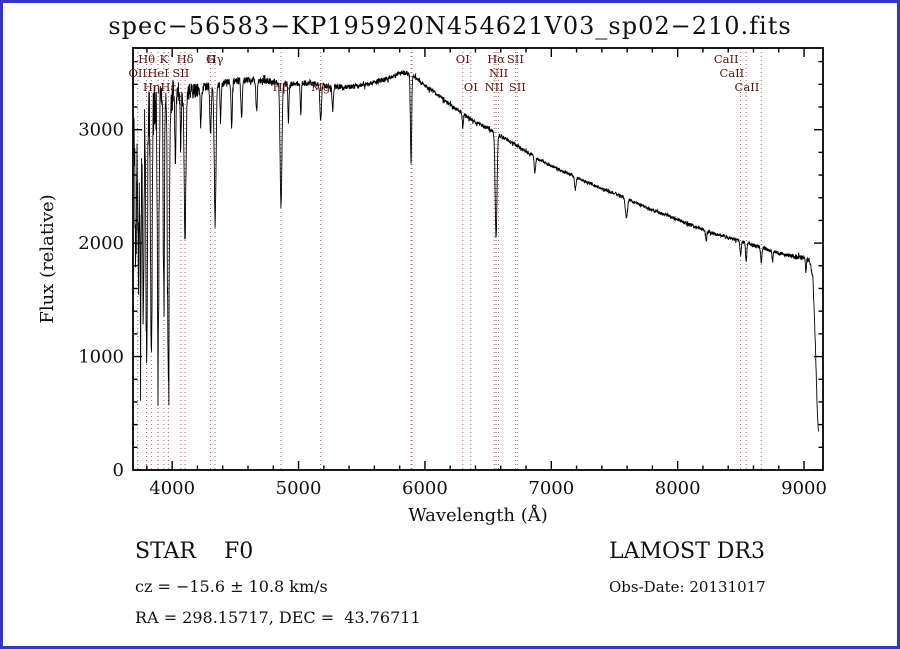 The width and height of the screenshot is (900, 649). What do you see at coordinates (231, 586) in the screenshot?
I see `radial-velocity-label: cz = −15.6 ± 10.8 km/s` at bounding box center [231, 586].